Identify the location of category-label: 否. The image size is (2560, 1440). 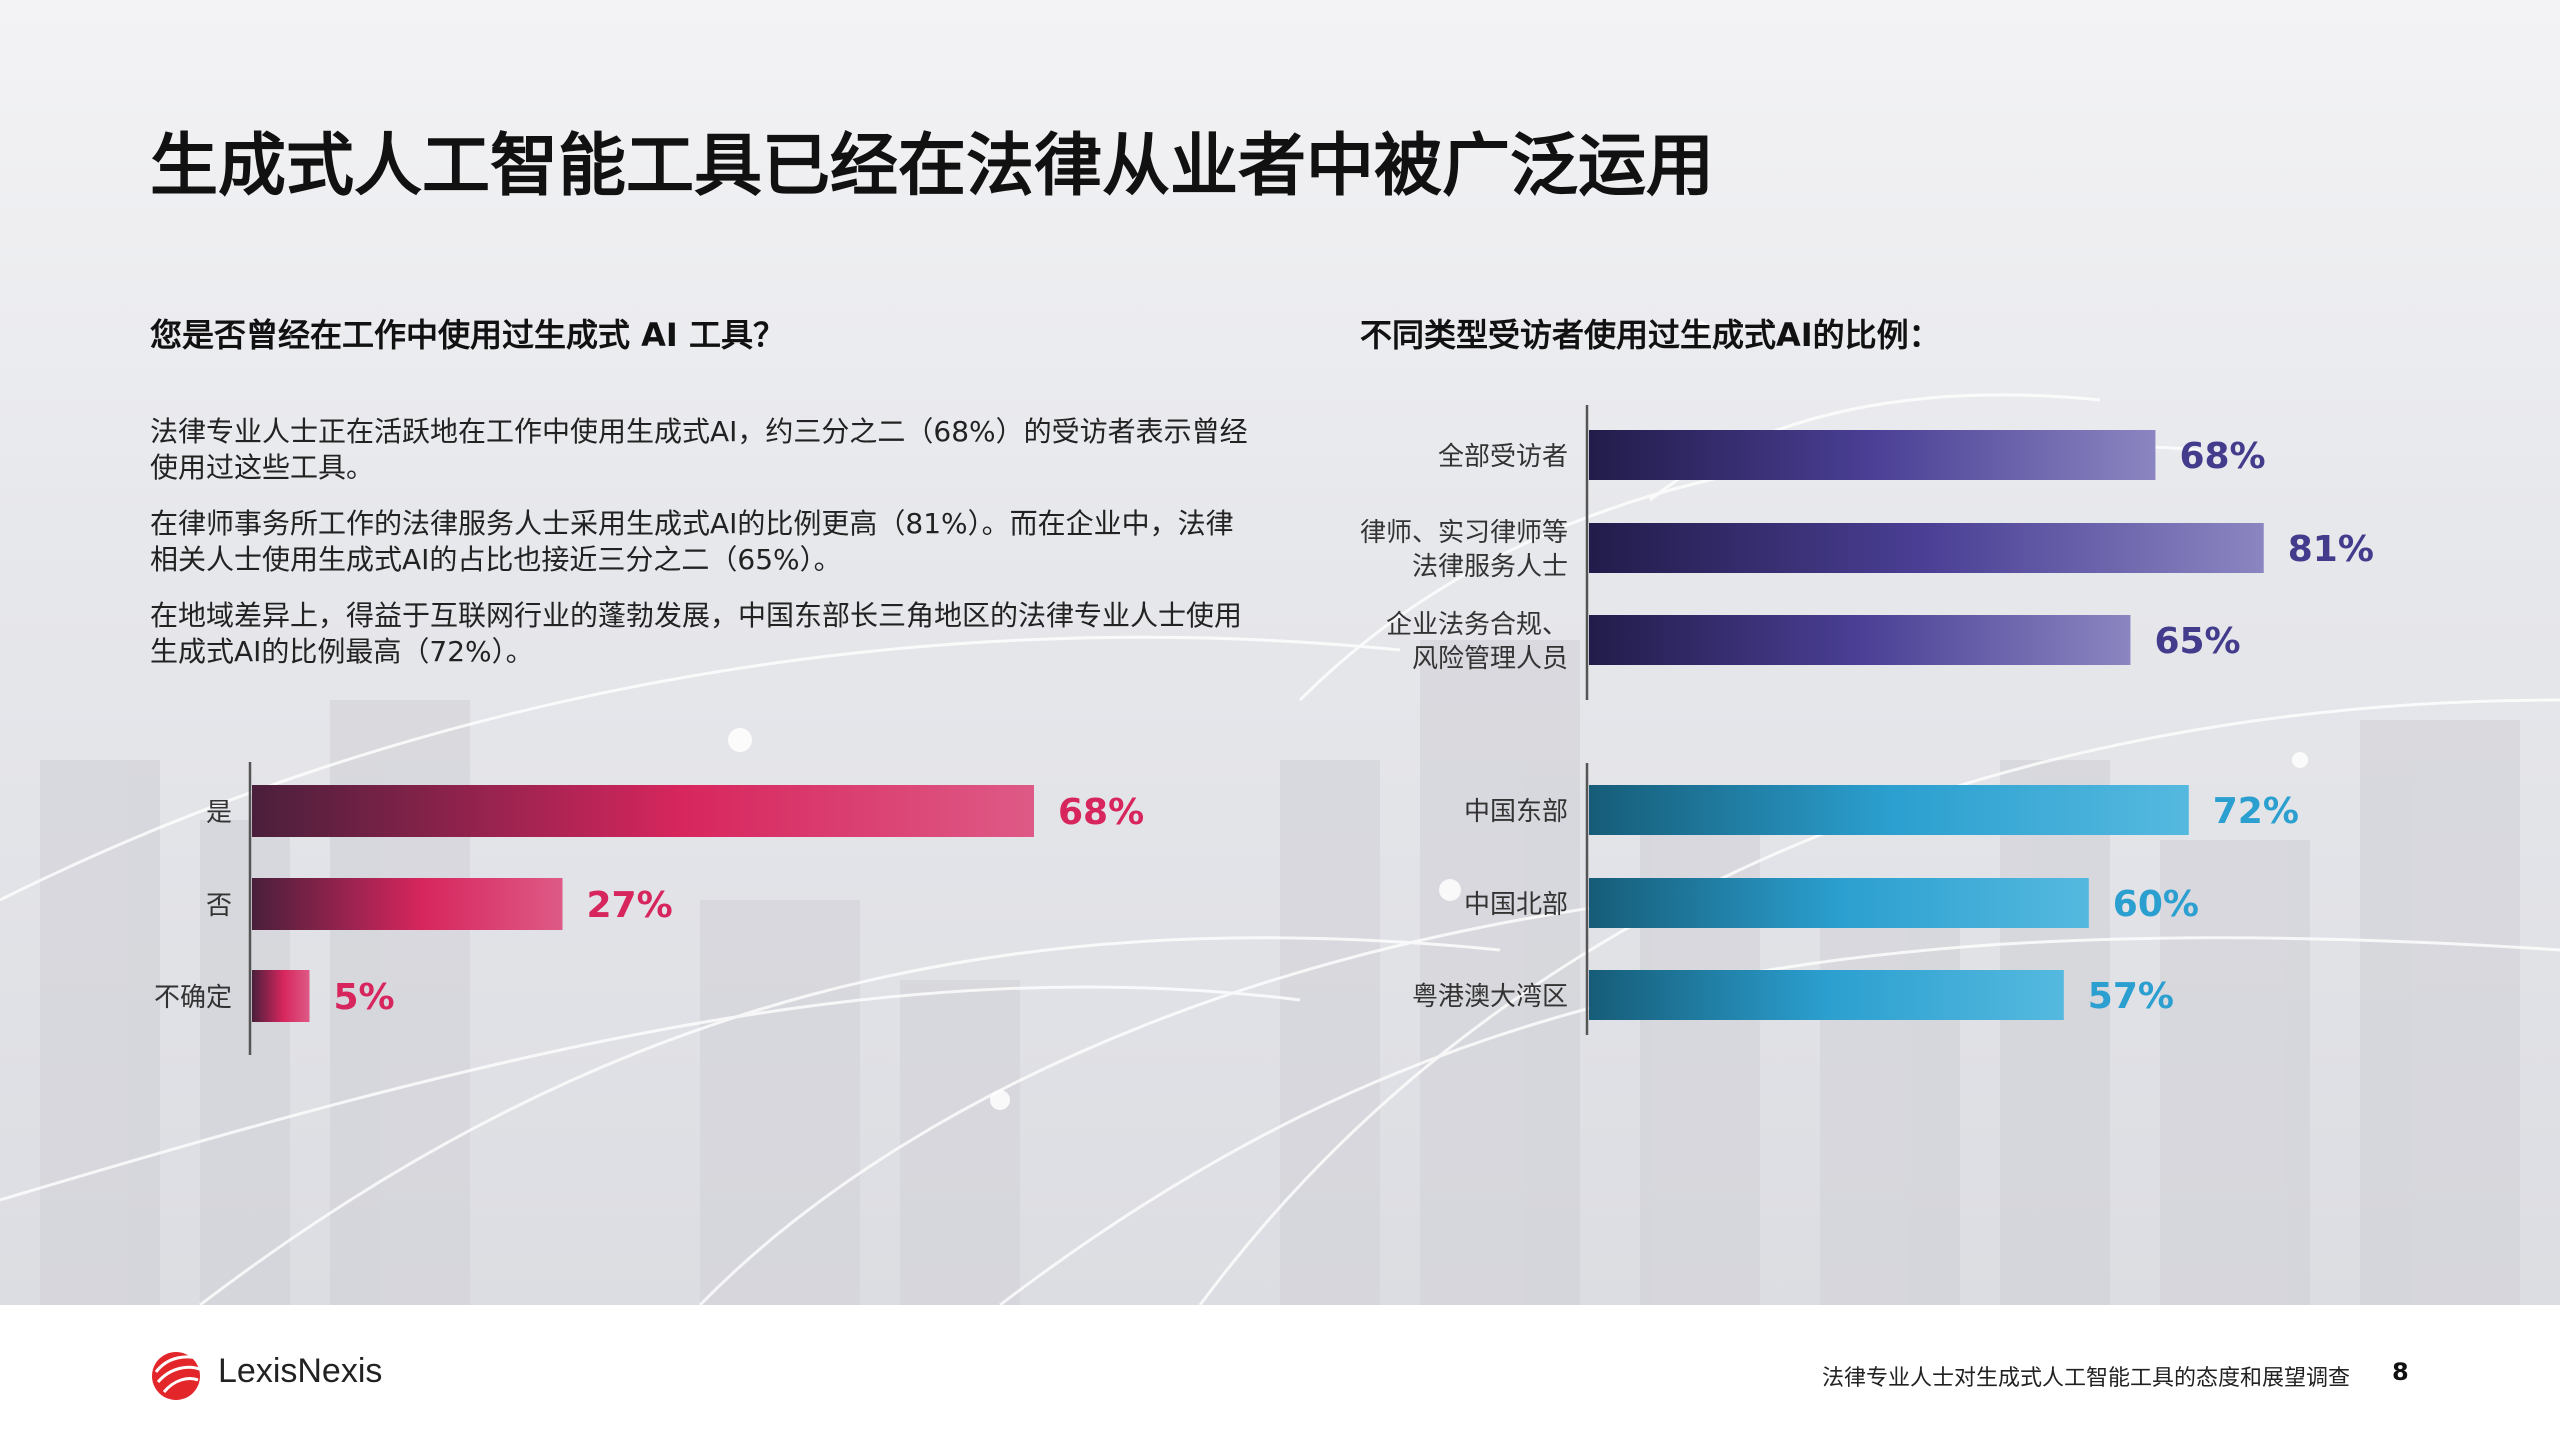
(219, 906).